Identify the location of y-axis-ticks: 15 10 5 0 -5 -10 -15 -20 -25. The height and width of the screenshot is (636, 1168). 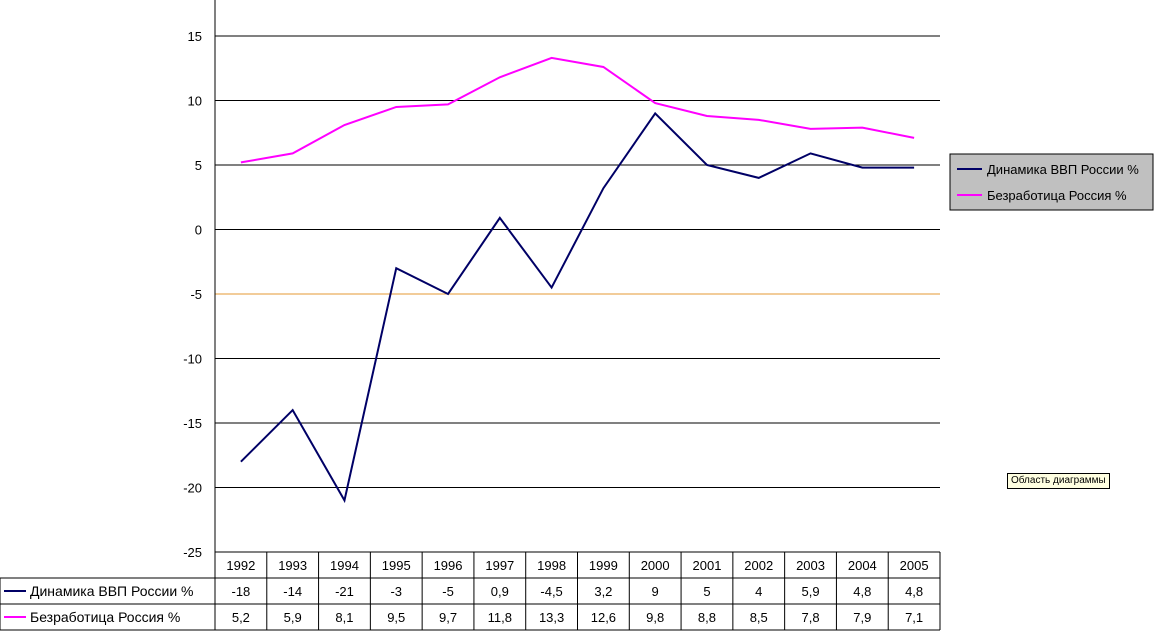
(192, 294).